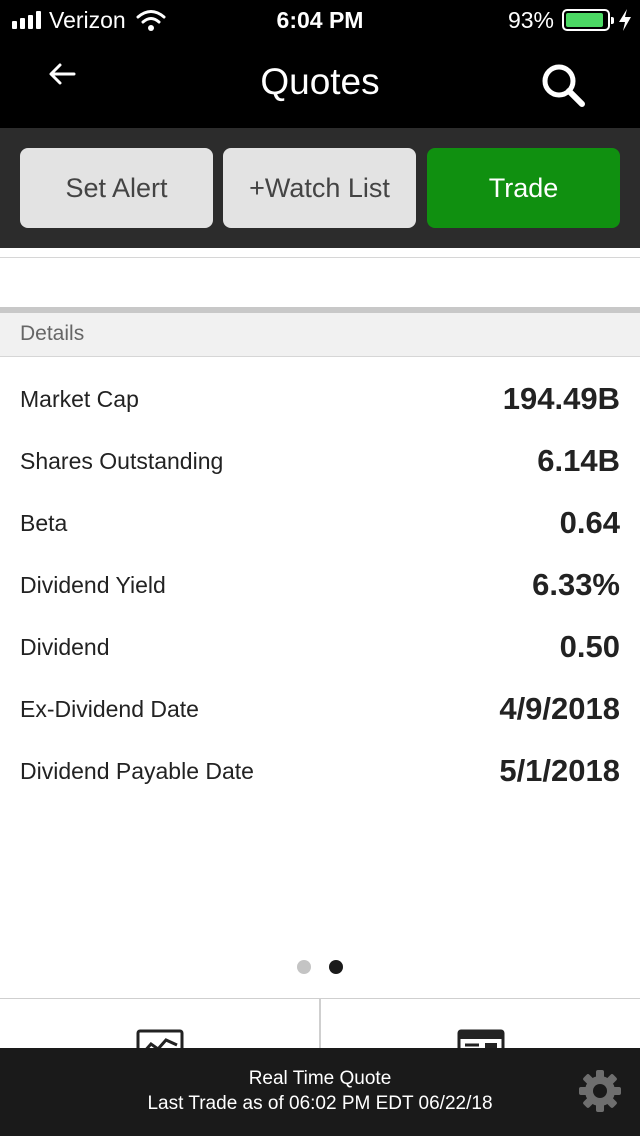  I want to click on detail-value: 6.33%, so click(576, 584).